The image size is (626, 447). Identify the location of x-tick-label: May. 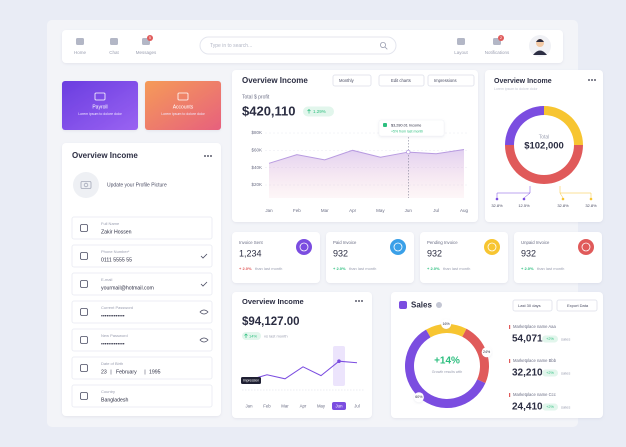
(321, 405).